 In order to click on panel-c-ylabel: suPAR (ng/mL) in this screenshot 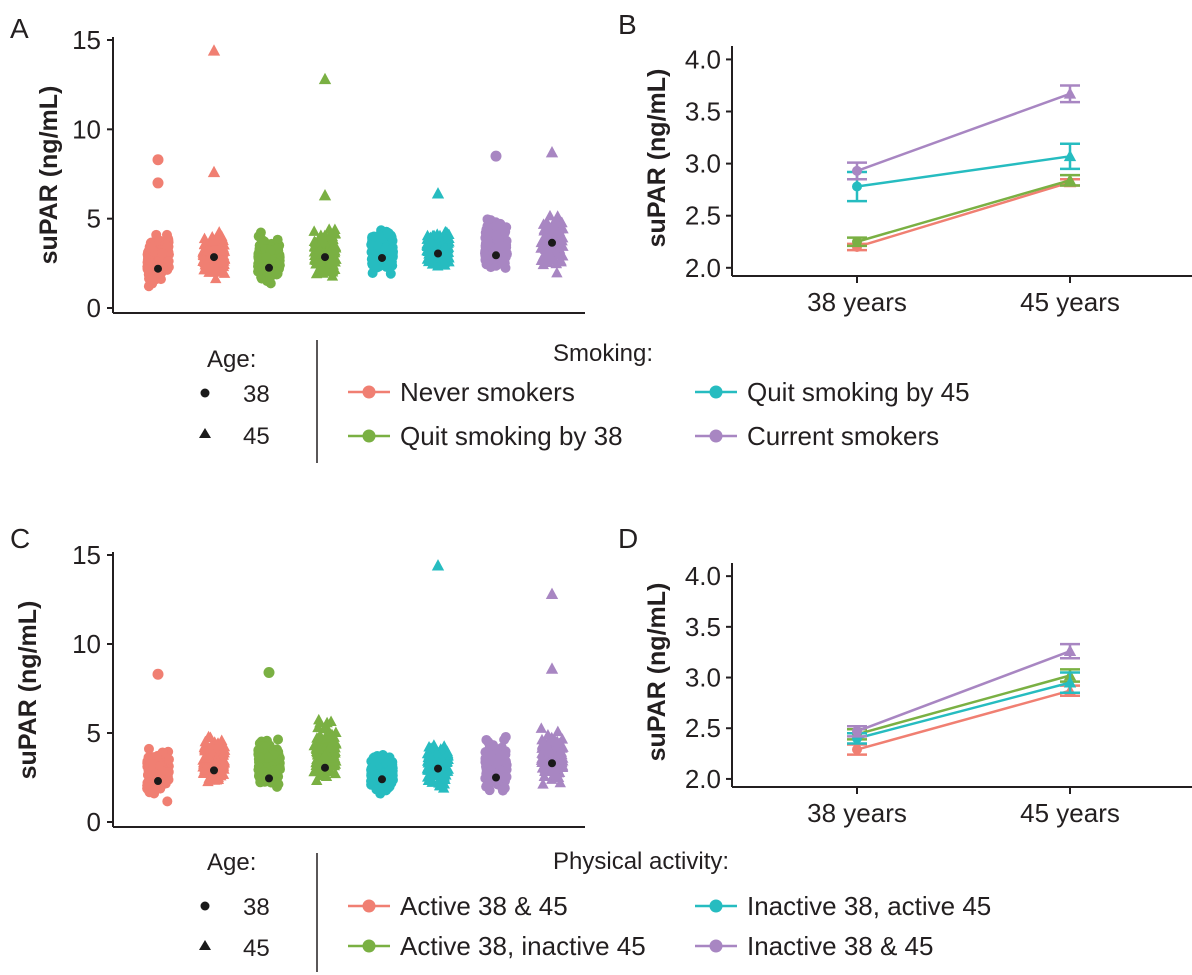, I will do `click(28, 690)`.